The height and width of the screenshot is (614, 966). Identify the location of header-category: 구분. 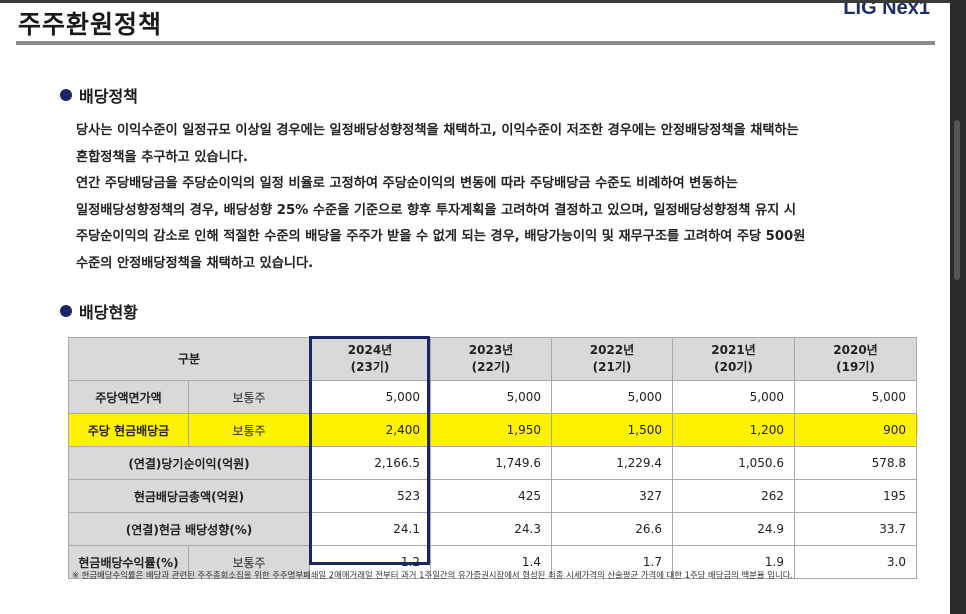
(189, 359).